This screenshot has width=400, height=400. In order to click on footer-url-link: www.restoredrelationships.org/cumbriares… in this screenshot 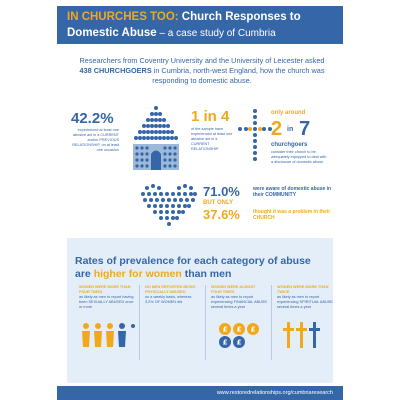, I will do `click(274, 393)`.